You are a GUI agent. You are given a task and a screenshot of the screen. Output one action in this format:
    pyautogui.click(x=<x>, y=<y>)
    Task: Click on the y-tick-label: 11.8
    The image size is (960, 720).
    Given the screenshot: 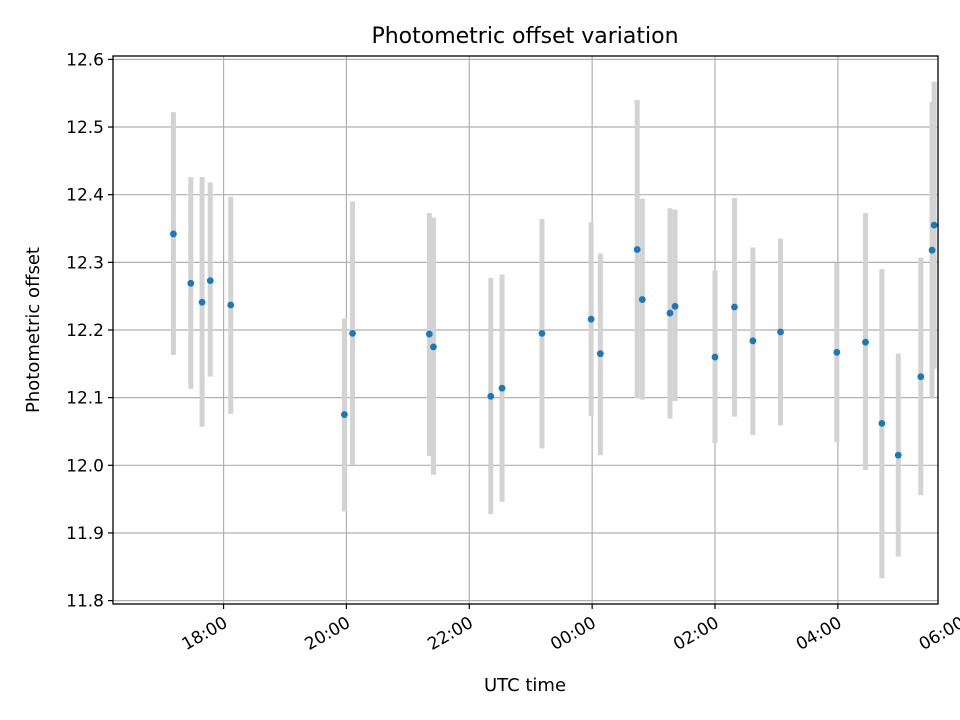 What is the action you would take?
    pyautogui.click(x=85, y=602)
    